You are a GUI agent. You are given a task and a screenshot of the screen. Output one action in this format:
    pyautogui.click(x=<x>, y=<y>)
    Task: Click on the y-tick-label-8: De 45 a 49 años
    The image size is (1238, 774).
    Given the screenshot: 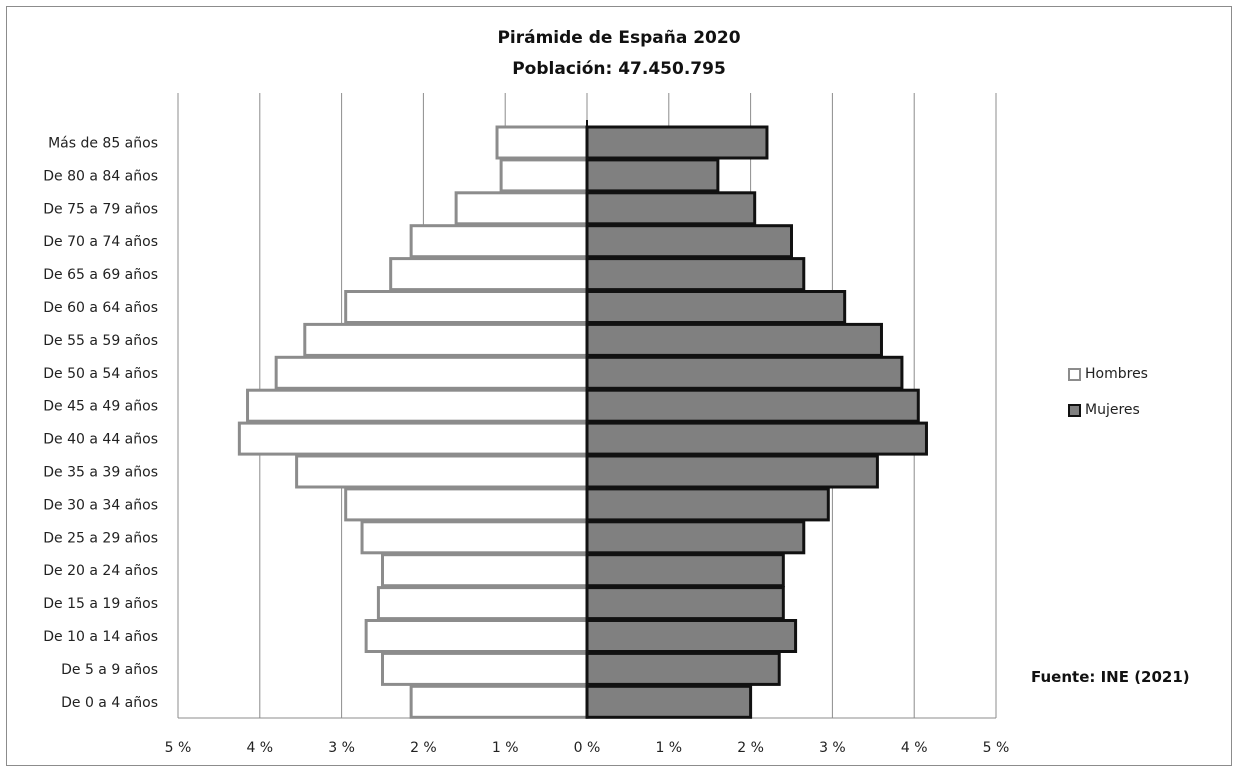 What is the action you would take?
    pyautogui.click(x=100, y=407)
    